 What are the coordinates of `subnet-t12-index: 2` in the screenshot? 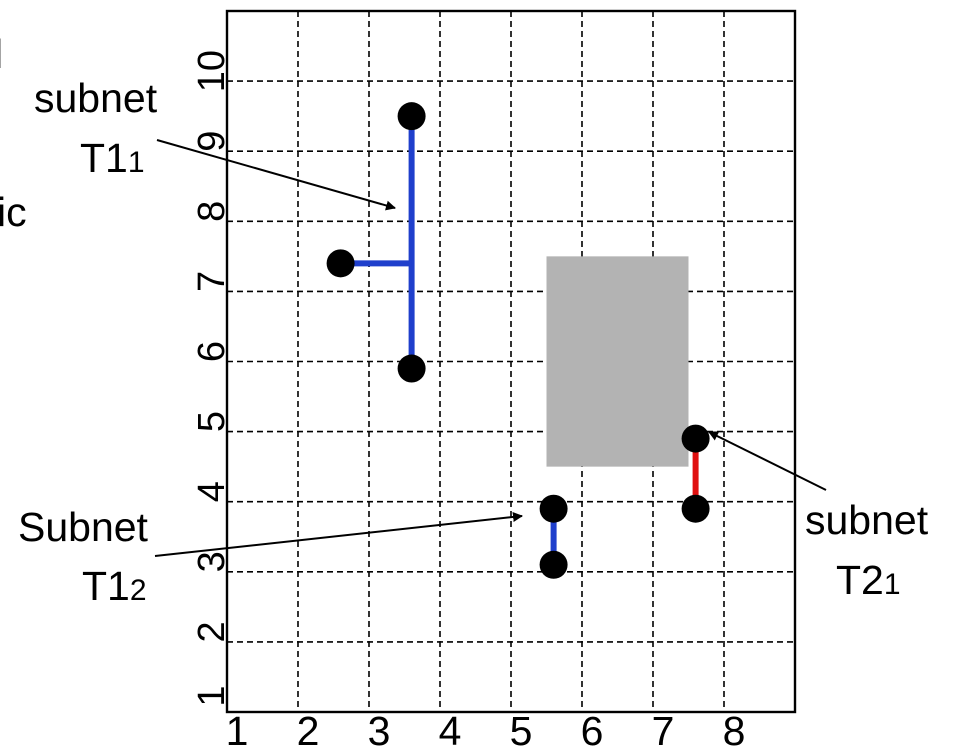 It's located at (138, 590).